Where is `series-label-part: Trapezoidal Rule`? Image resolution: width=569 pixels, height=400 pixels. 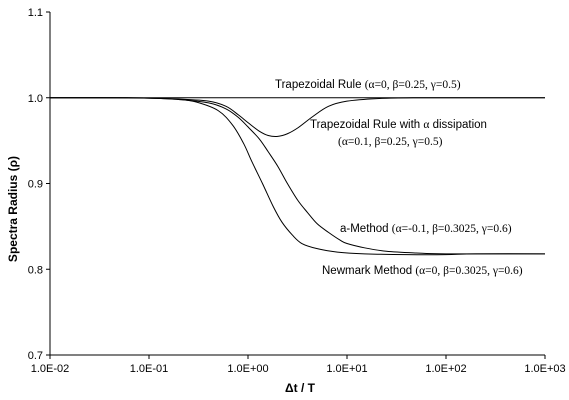 series-label-part: Trapezoidal Rule is located at coordinates (320, 85).